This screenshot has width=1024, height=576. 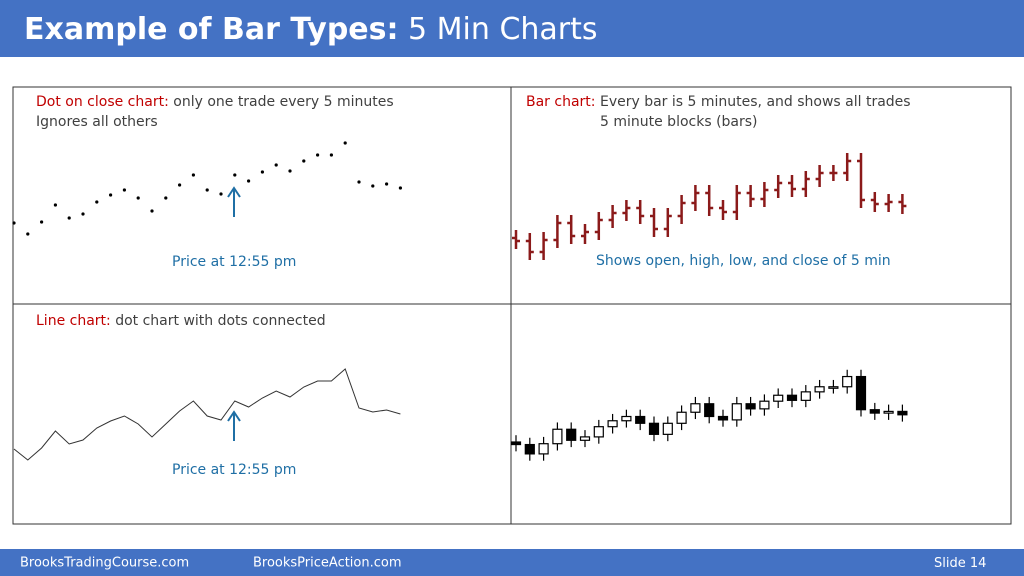 What do you see at coordinates (502, 29) in the screenshot?
I see `title-rest: 5 Min Charts` at bounding box center [502, 29].